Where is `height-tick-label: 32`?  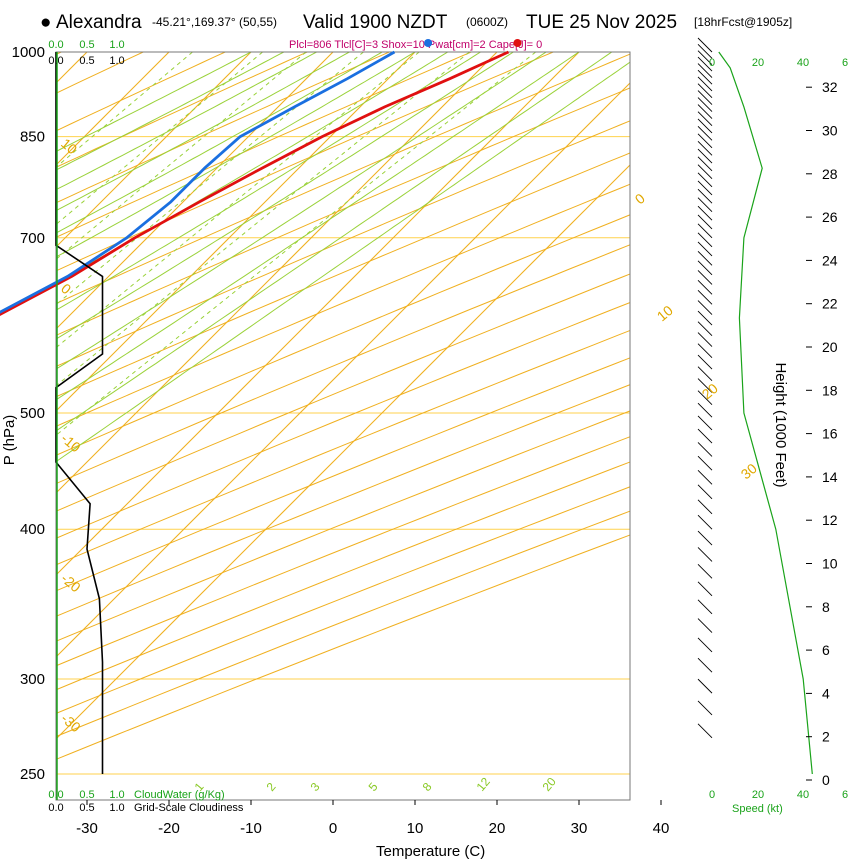 height-tick-label: 32 is located at coordinates (830, 87).